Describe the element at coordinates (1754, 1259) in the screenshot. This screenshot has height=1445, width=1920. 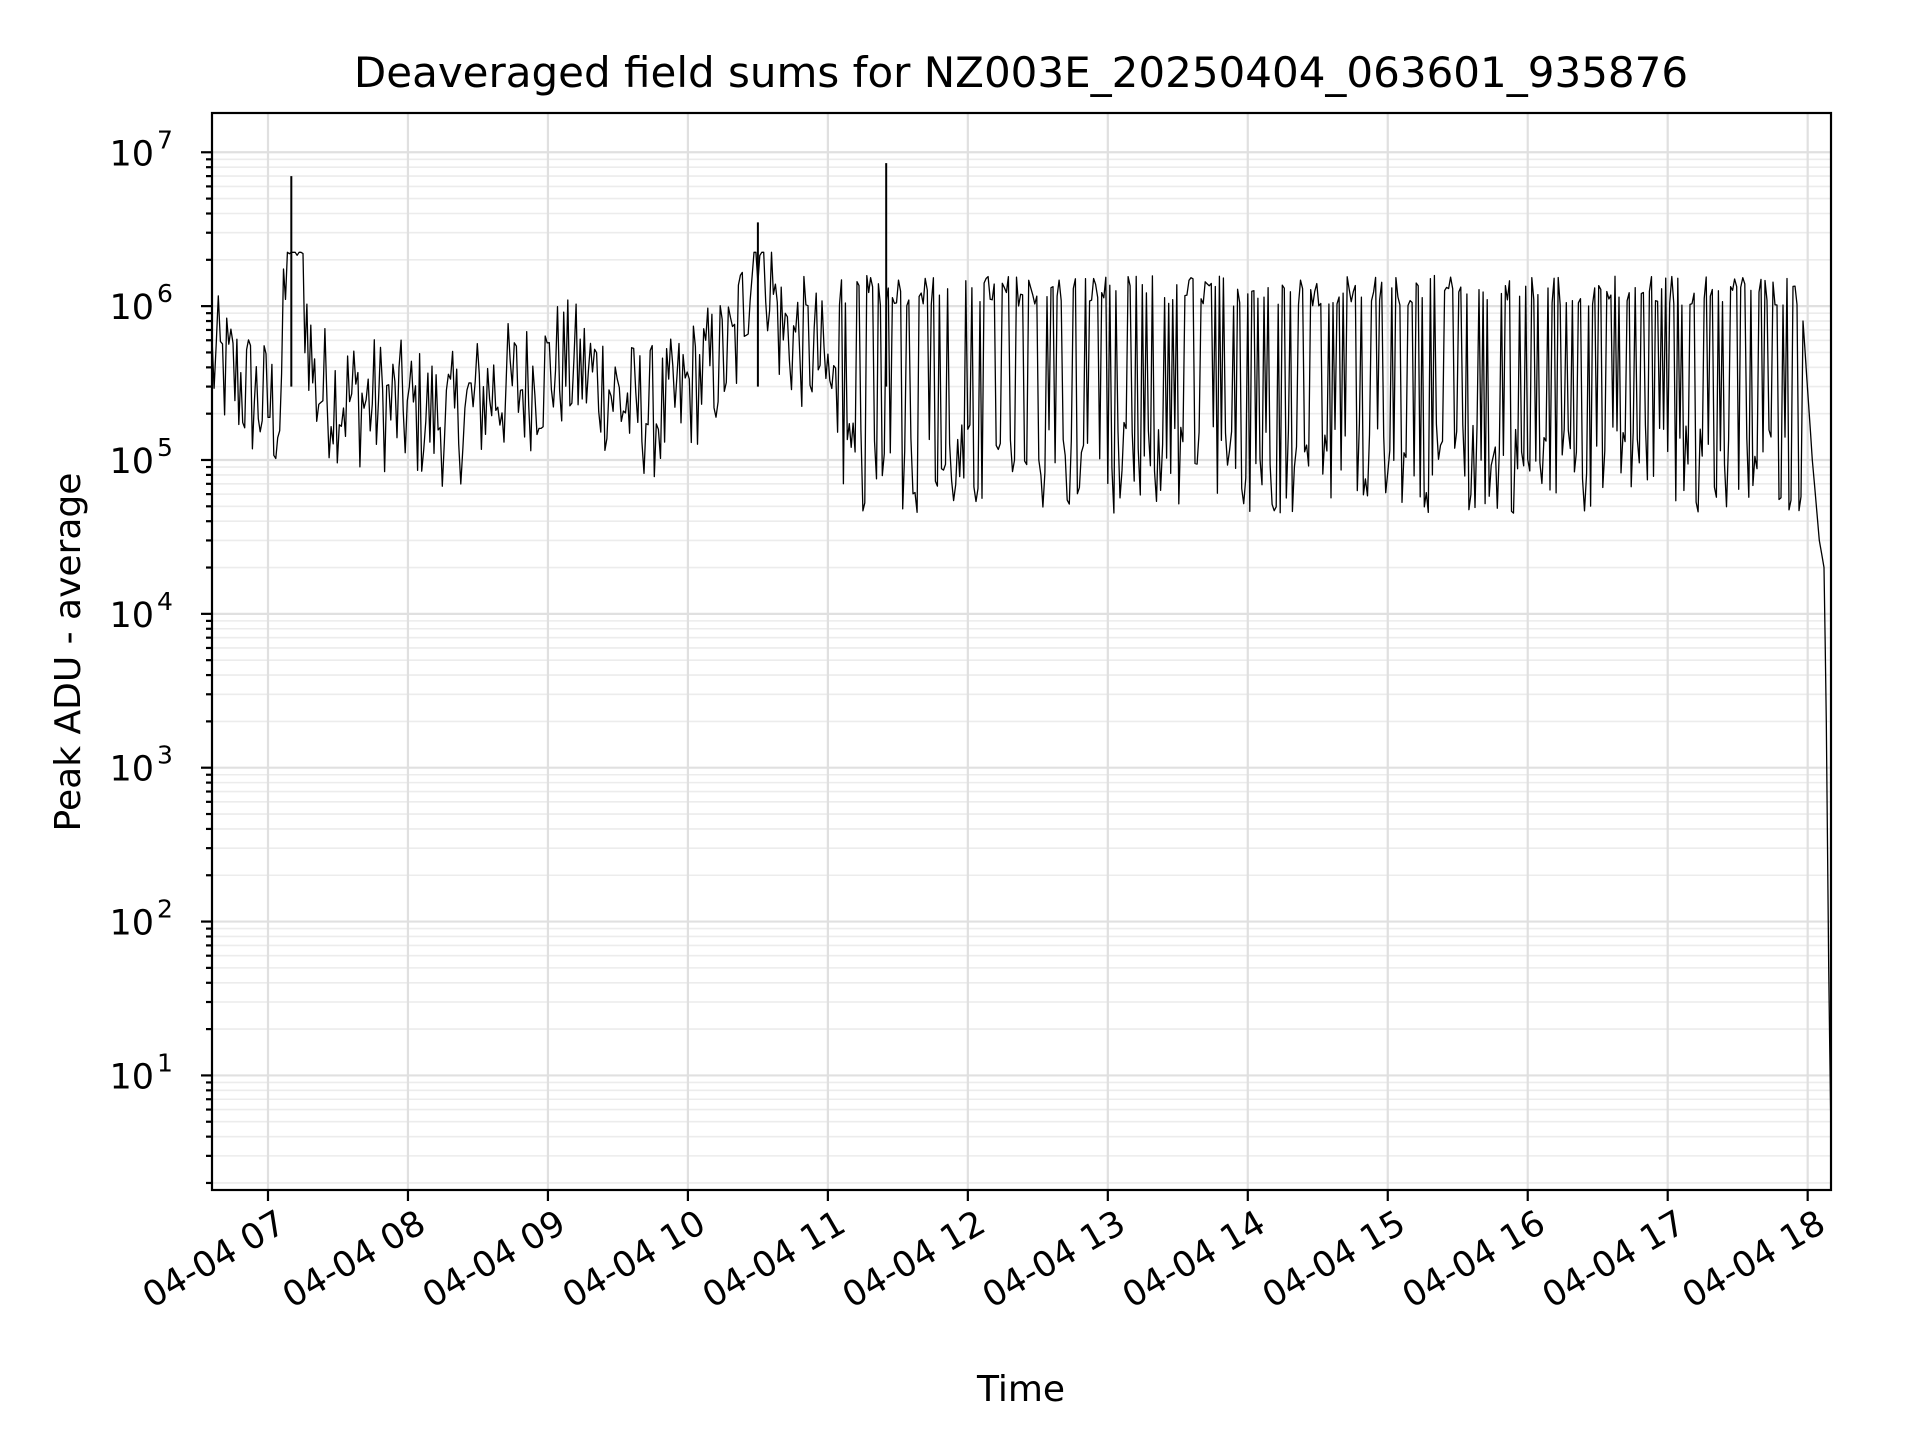
I see `x-tick-label: 04-04 18` at that location.